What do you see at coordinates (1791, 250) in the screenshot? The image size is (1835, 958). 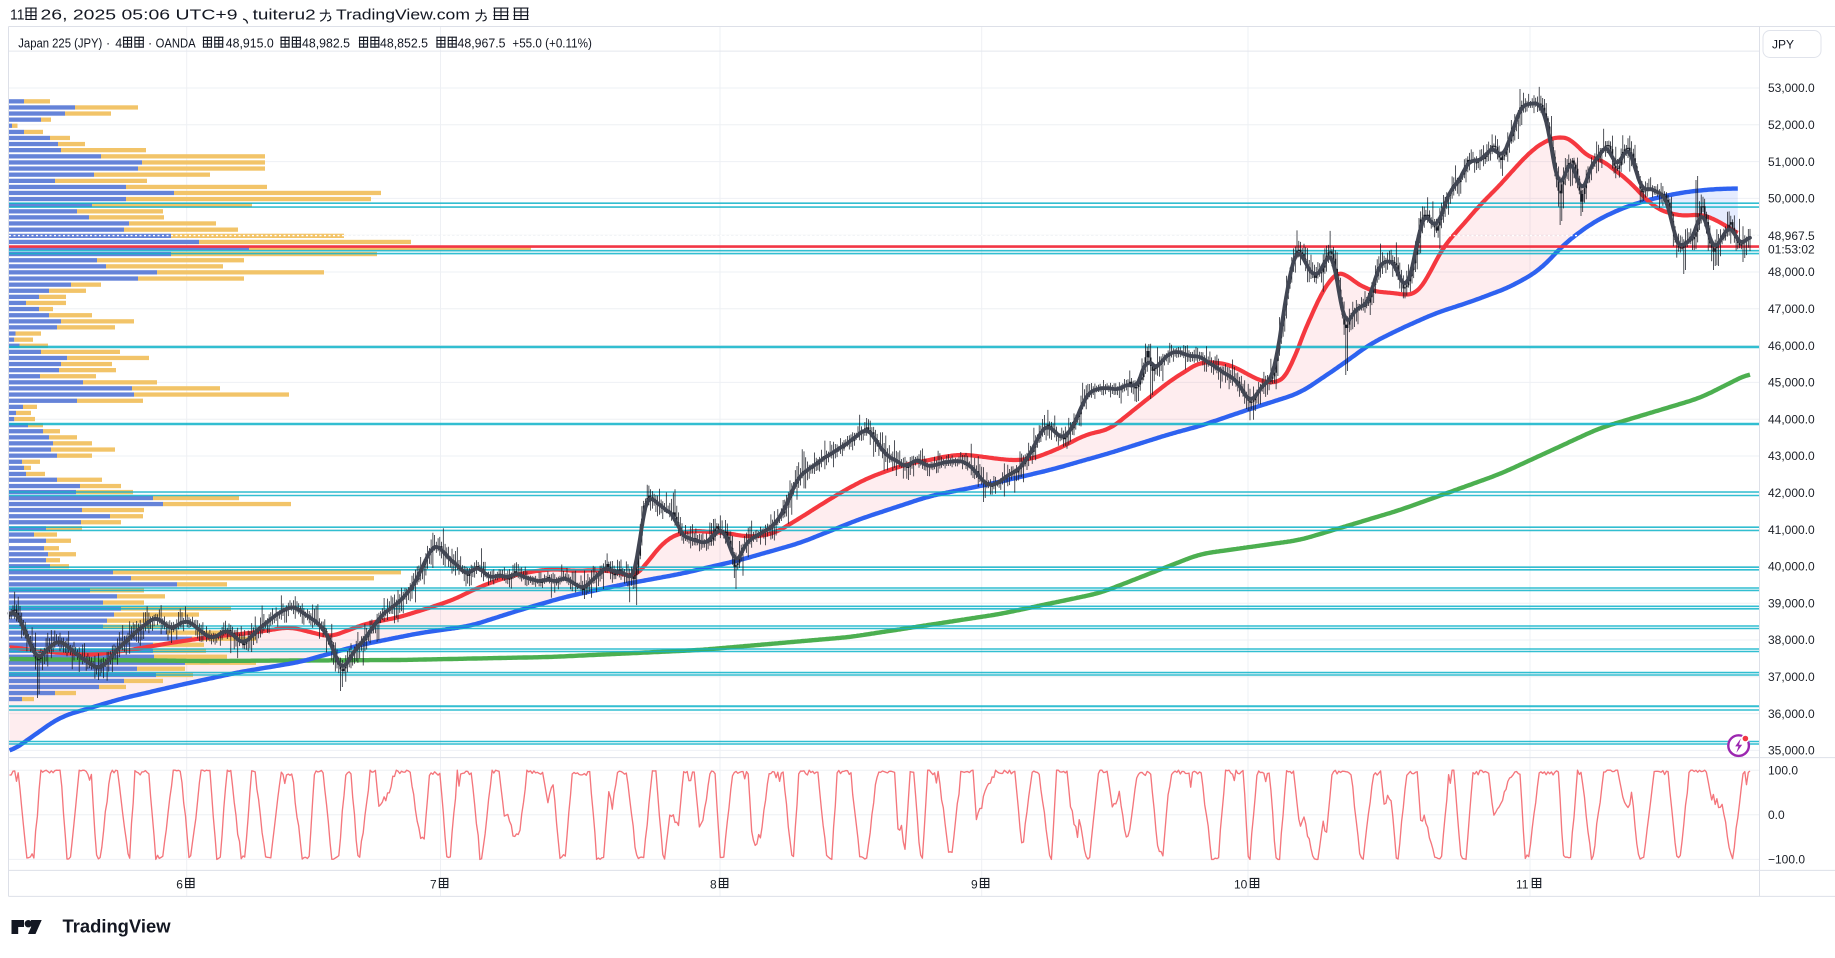 I see `svg-text: 01:53:02` at bounding box center [1791, 250].